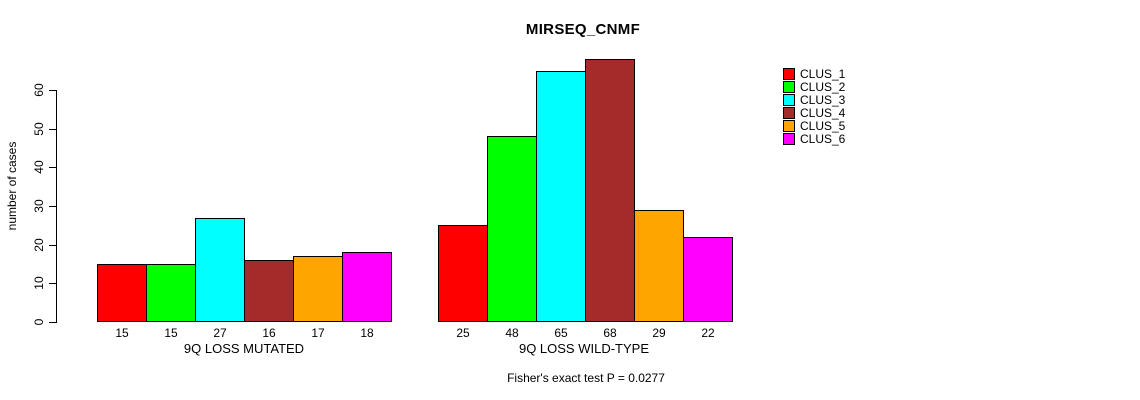 The height and width of the screenshot is (400, 1140). What do you see at coordinates (318, 289) in the screenshot?
I see `bar-clus_5-group1` at bounding box center [318, 289].